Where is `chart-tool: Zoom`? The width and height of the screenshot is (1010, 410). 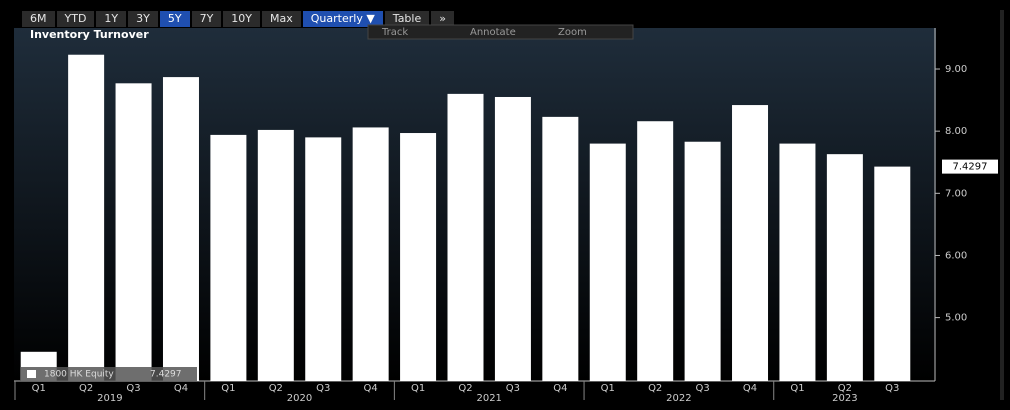 chart-tool: Zoom is located at coordinates (572, 32).